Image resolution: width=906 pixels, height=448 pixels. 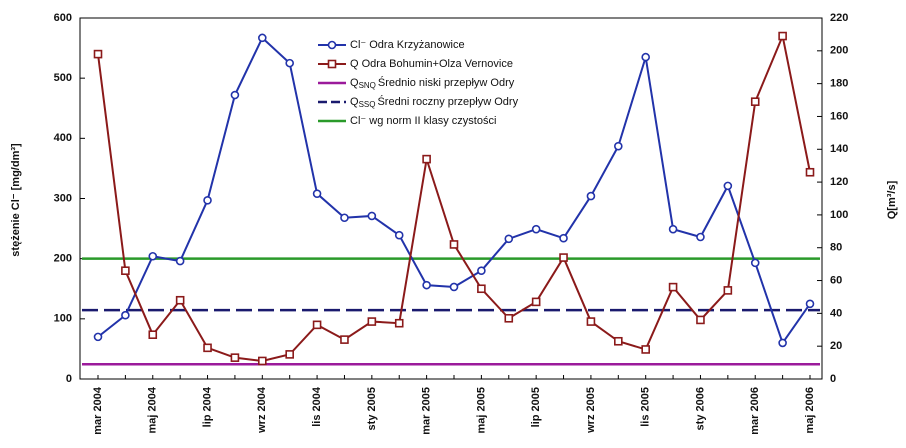 I want to click on x-tick-label: maj 2004, so click(x=153, y=409).